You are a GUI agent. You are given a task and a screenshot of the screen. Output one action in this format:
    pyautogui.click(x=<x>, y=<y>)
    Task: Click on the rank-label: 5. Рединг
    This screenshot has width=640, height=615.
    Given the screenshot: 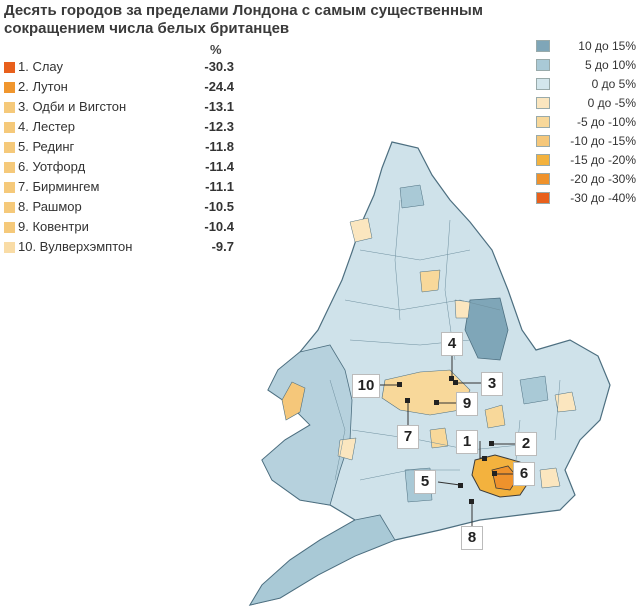 What is the action you would take?
    pyautogui.click(x=46, y=146)
    